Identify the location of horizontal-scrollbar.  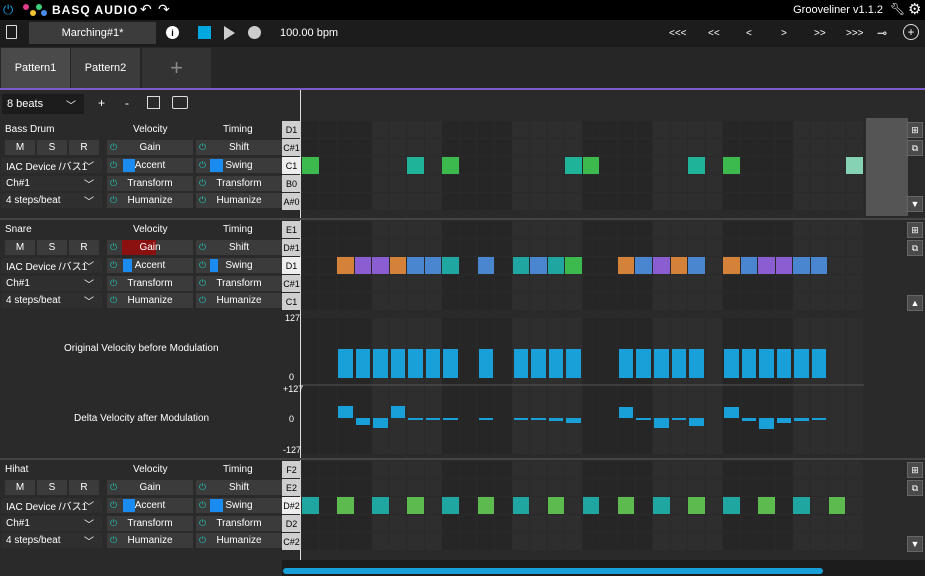
(553, 571).